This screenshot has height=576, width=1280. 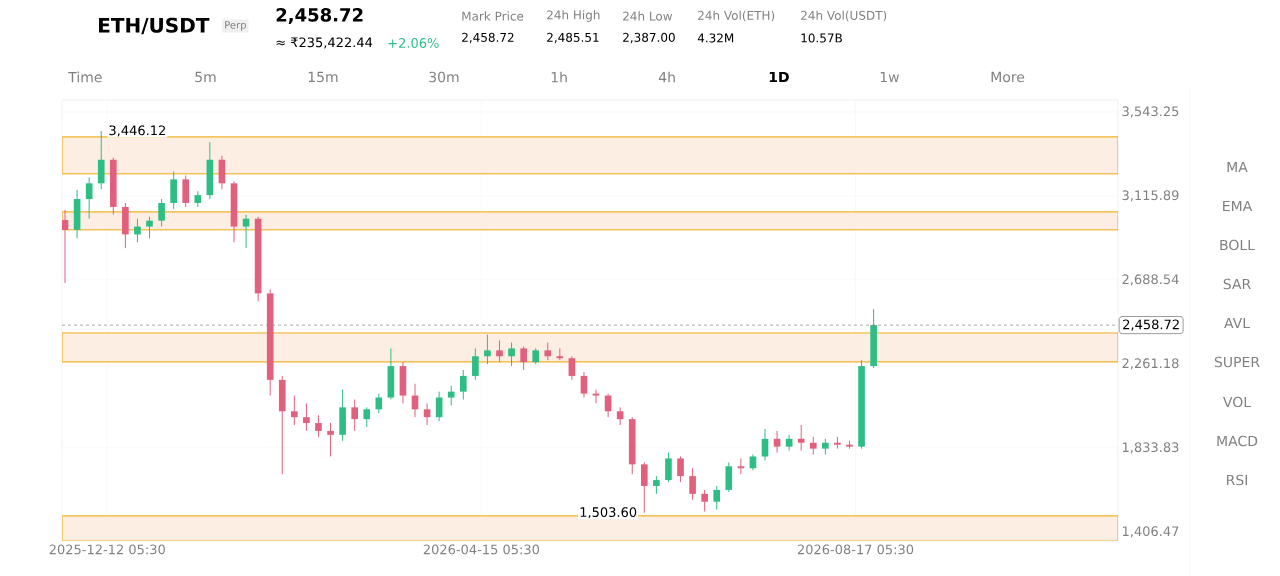 I want to click on text: 5m, so click(x=205, y=77).